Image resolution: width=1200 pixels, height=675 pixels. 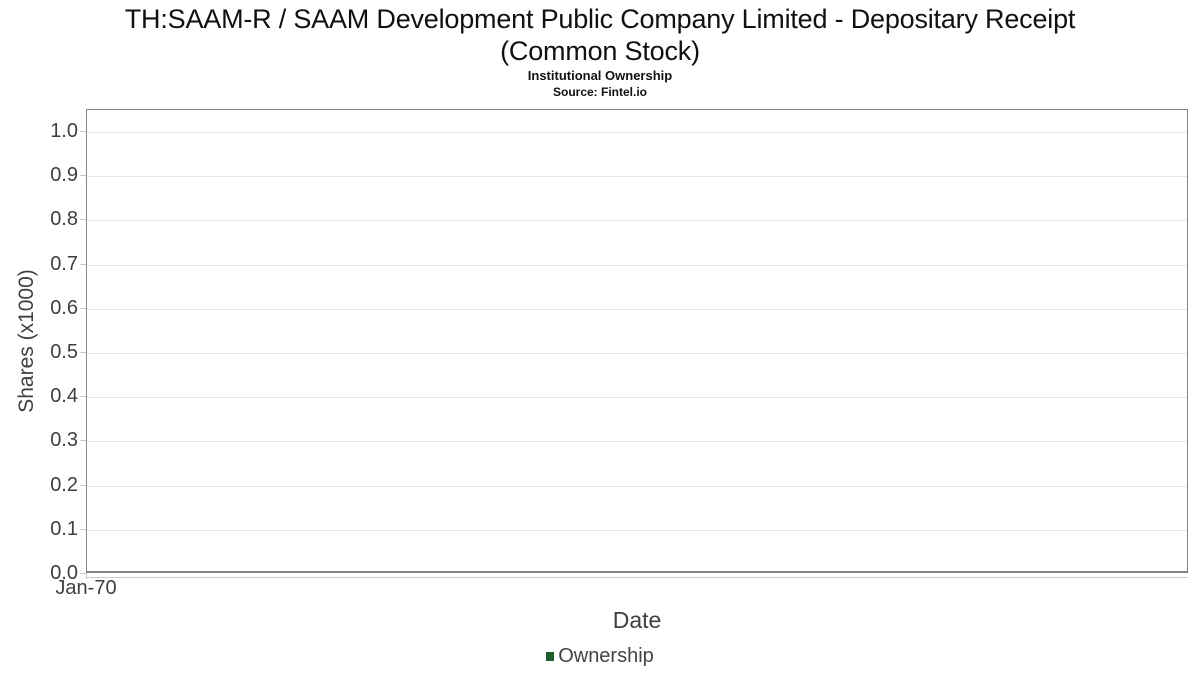 What do you see at coordinates (64, 308) in the screenshot?
I see `y-tick-label: 0.6` at bounding box center [64, 308].